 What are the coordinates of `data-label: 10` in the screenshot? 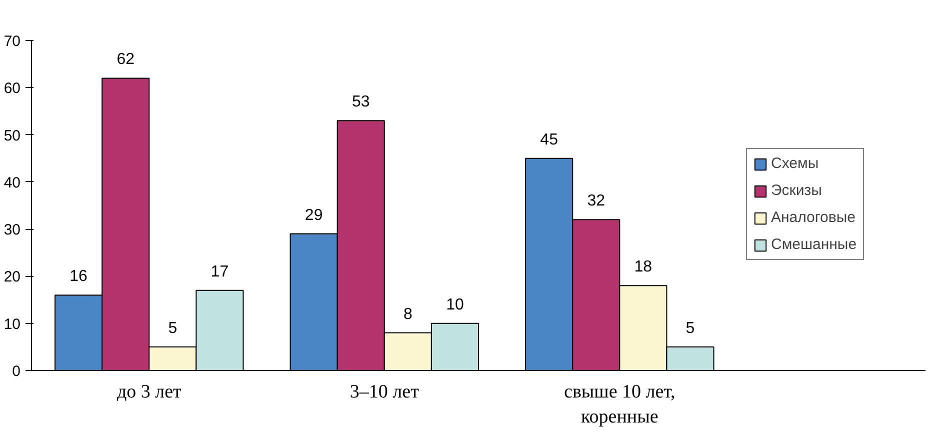 It's located at (455, 305).